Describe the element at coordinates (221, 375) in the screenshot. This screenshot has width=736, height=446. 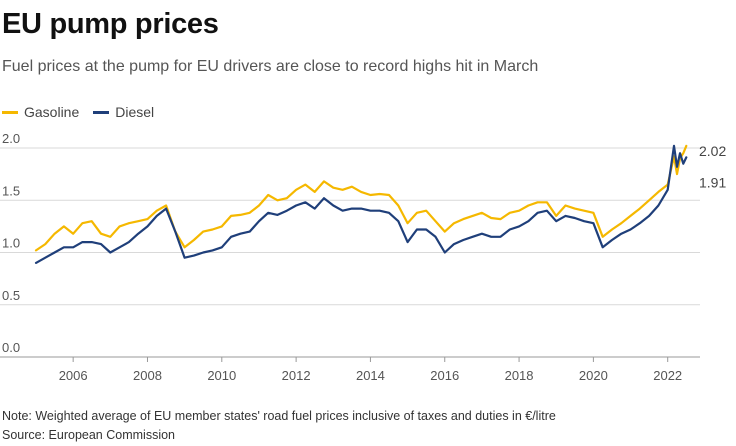
I see `x-tick-label: 2010` at that location.